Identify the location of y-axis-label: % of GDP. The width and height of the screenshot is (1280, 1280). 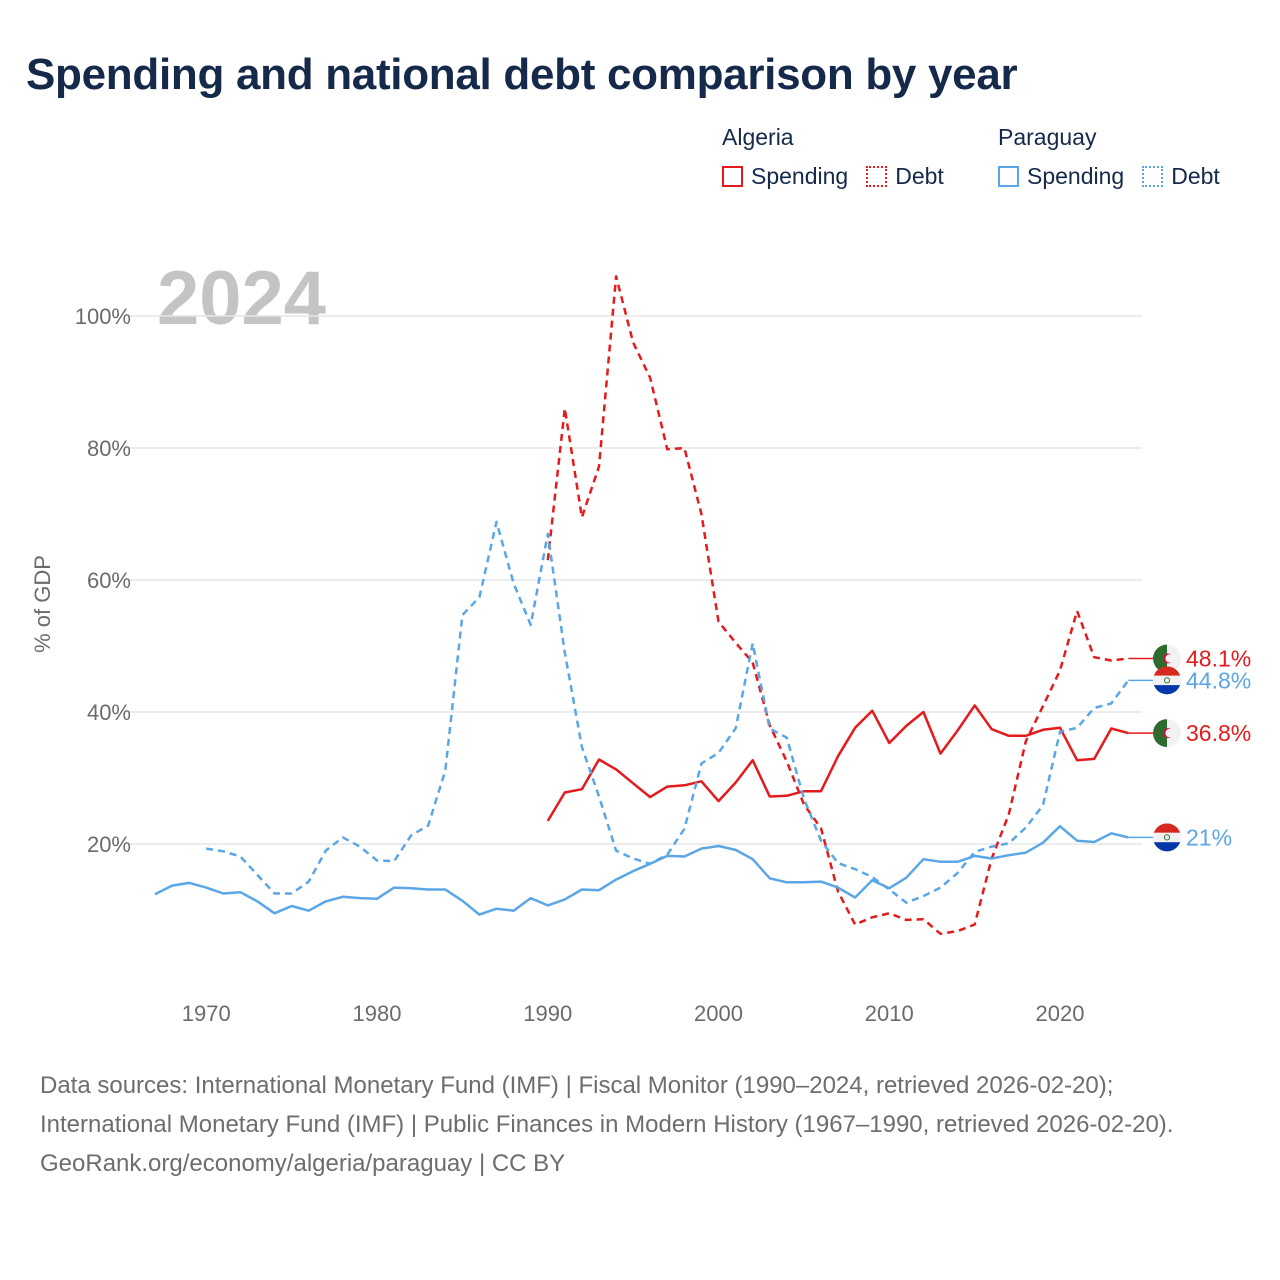
(42, 604).